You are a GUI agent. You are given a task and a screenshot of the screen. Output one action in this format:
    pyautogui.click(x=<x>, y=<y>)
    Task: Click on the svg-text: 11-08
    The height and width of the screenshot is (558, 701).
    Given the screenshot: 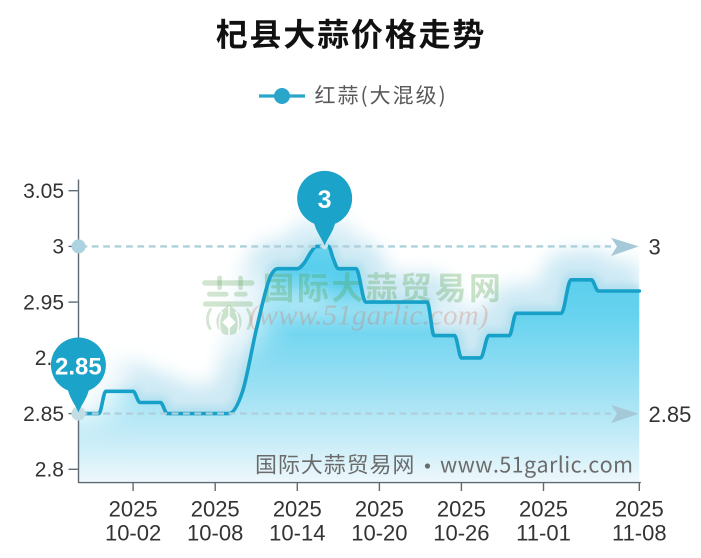 What is the action you would take?
    pyautogui.click(x=639, y=533)
    